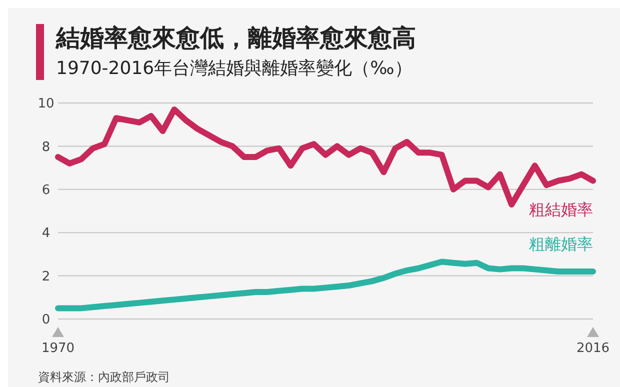 Image resolution: width=620 pixels, height=387 pixels. What do you see at coordinates (104, 377) in the screenshot?
I see `source-note: 資料來源：內政部戶政司` at bounding box center [104, 377].